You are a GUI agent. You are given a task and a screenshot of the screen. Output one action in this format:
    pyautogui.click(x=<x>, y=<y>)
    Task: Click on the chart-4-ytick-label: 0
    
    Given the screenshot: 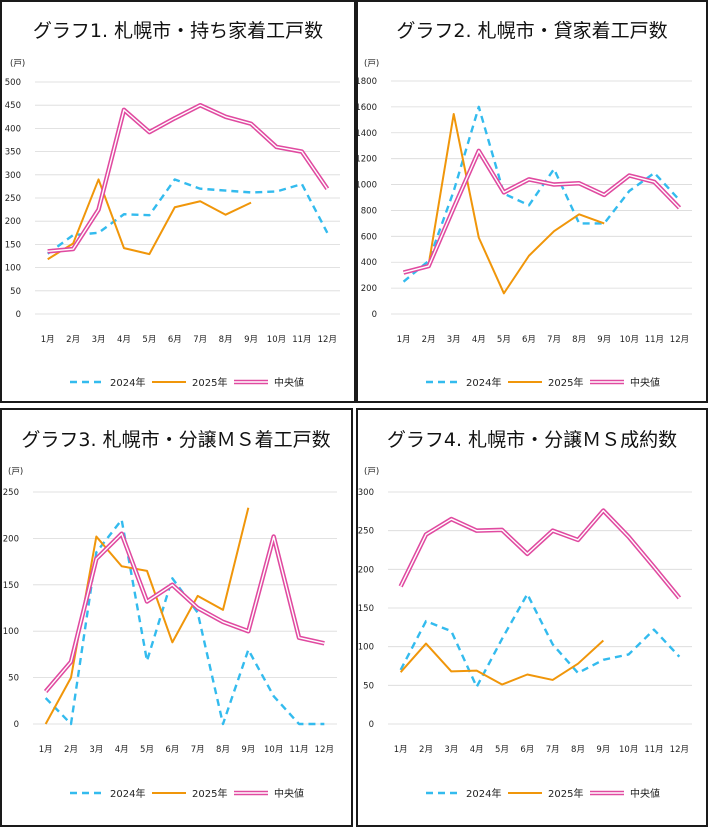 What is the action you would take?
    pyautogui.click(x=371, y=725)
    